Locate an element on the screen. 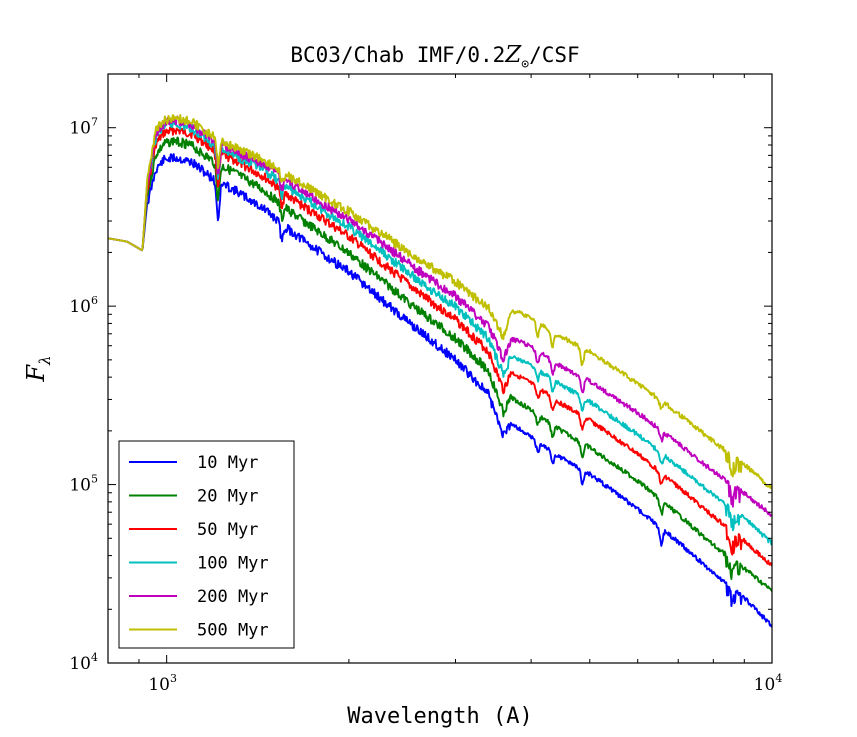 This screenshot has height=737, width=857. legend-label-500-myr: 500 Myr is located at coordinates (233, 631).